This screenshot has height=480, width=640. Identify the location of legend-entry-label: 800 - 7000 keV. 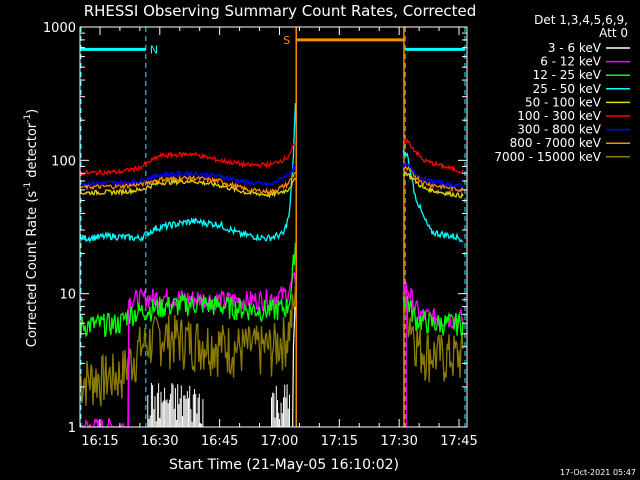
(556, 143).